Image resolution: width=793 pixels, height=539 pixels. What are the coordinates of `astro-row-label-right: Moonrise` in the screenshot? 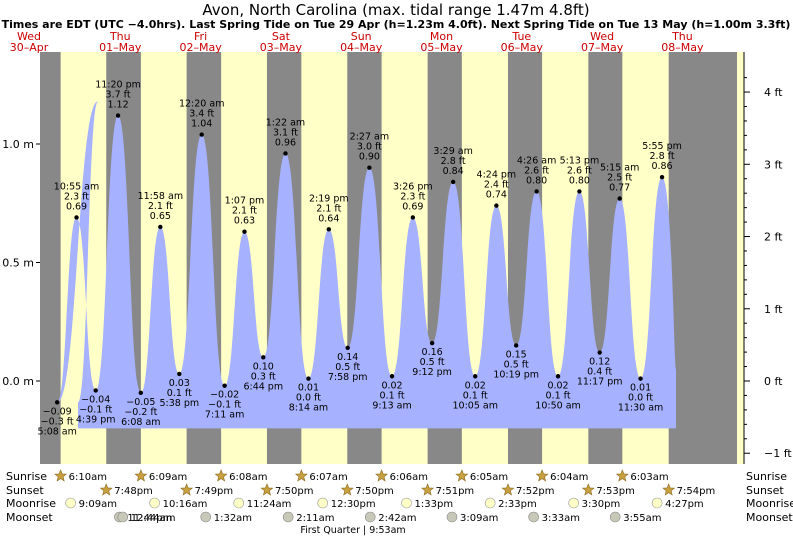 It's located at (769, 503).